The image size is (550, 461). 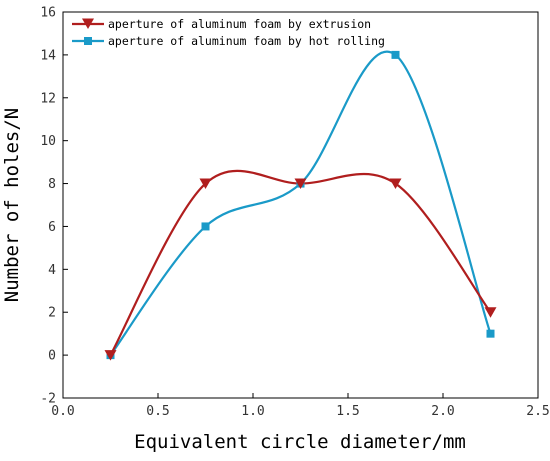 What do you see at coordinates (88, 41) in the screenshot?
I see `legend-marker-square-icon` at bounding box center [88, 41].